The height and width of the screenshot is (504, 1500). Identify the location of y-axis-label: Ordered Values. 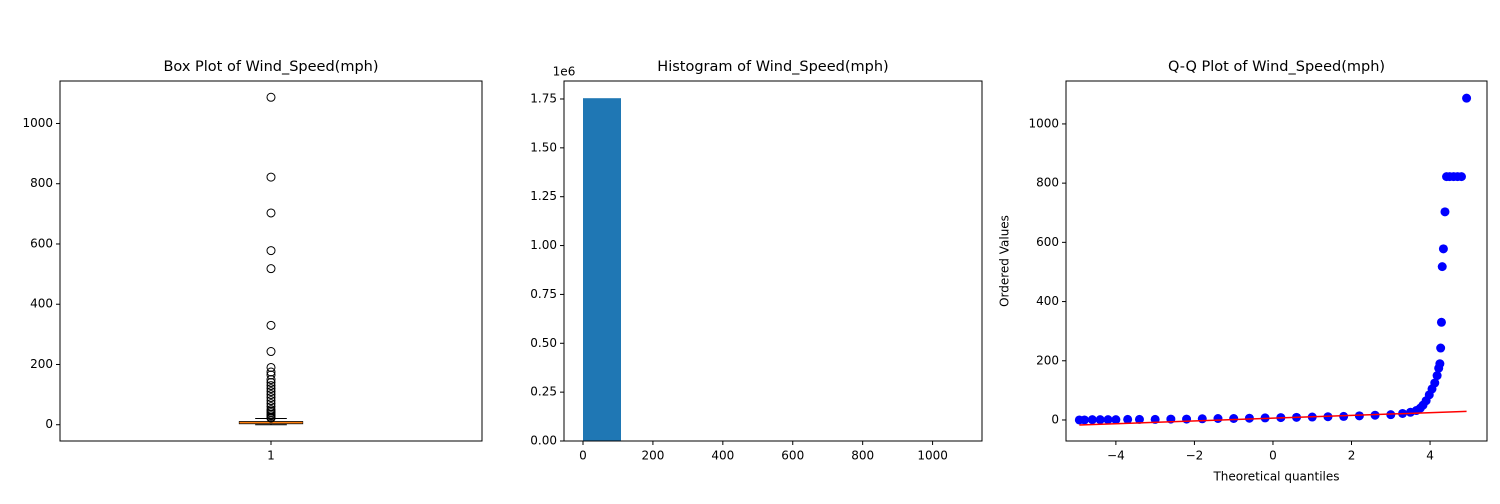
(1005, 261).